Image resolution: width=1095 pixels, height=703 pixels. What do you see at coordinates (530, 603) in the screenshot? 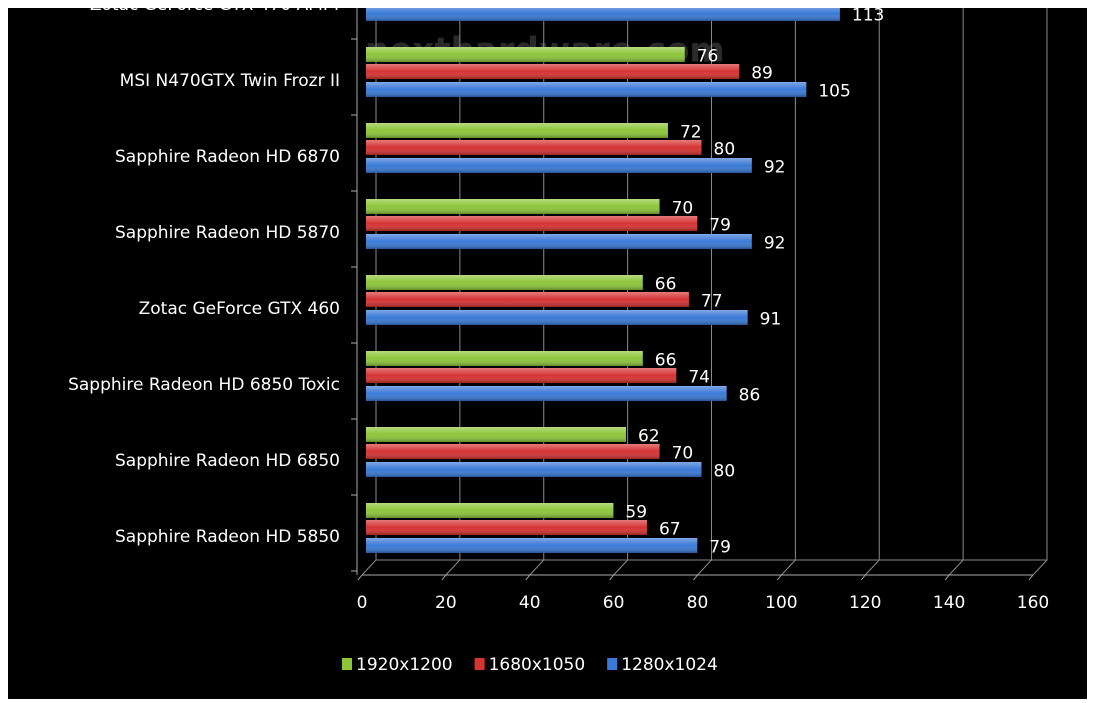
I see `x-tick-label: 40` at bounding box center [530, 603].